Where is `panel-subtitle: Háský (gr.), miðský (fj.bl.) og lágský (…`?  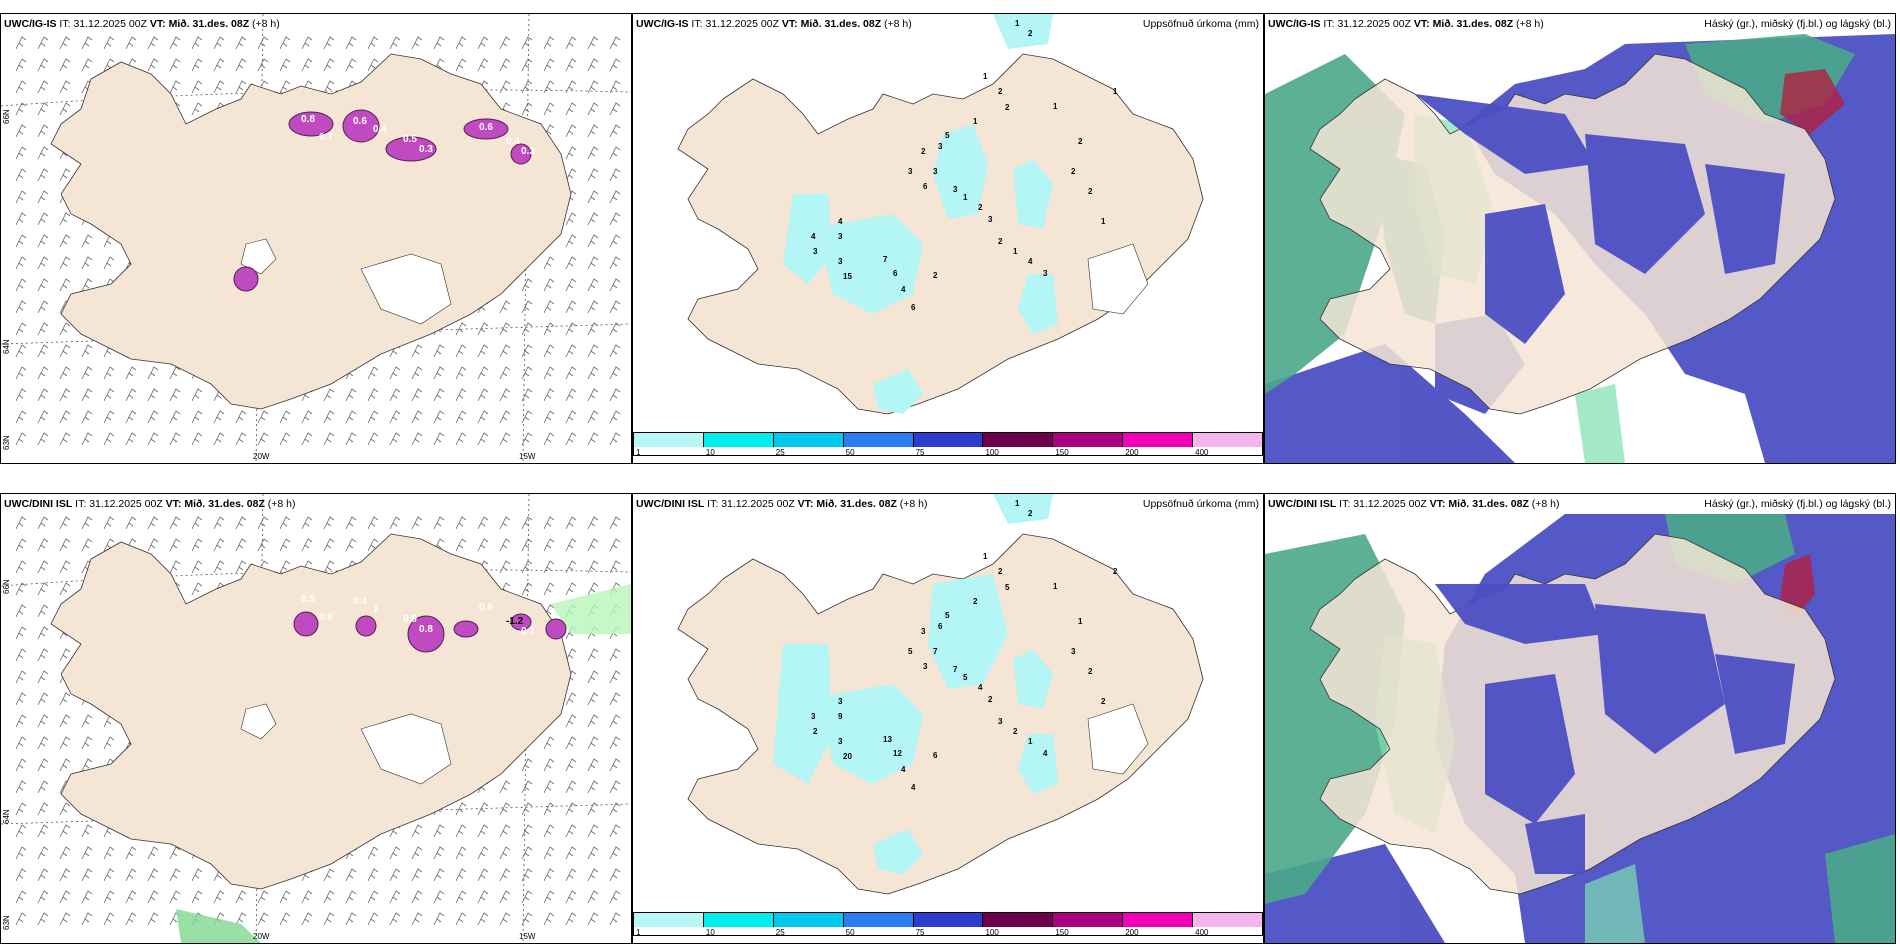 panel-subtitle: Háský (gr.), miðský (fj.bl.) og lágský (… is located at coordinates (1797, 24).